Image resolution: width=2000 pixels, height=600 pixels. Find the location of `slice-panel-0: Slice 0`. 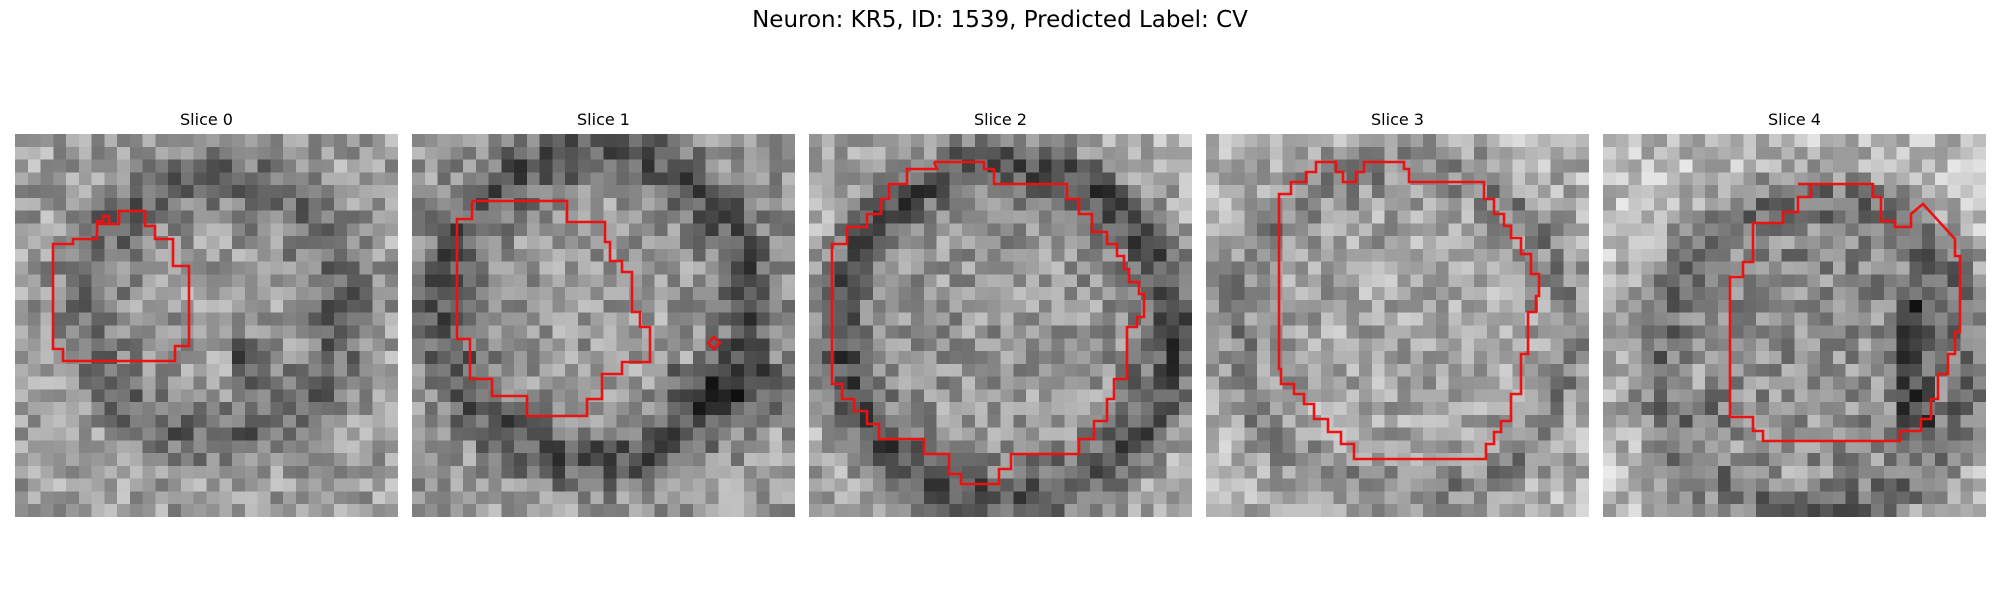

slice-panel-0: Slice 0 is located at coordinates (206, 313).